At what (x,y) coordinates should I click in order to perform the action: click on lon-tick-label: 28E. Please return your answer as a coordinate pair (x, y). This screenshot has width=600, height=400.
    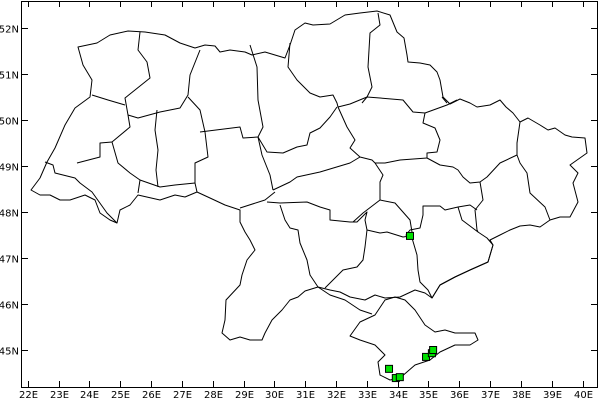
    Looking at the image, I should click on (213, 395).